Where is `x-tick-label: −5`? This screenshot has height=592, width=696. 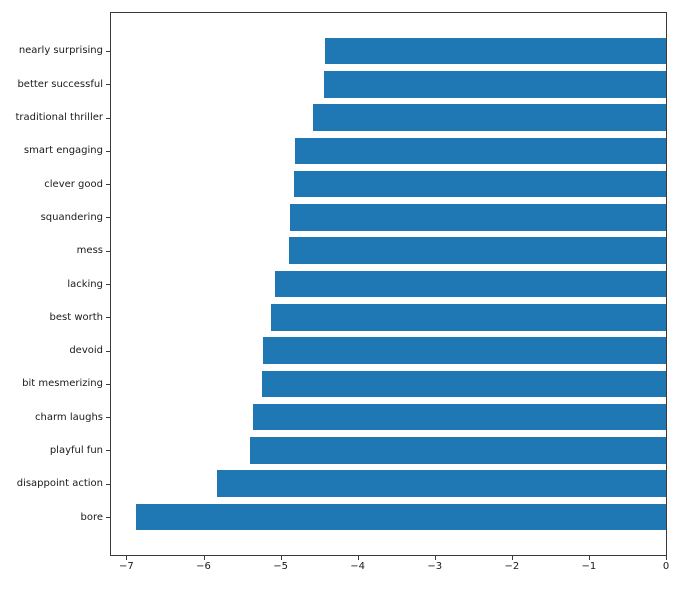
x-tick-label: −5 is located at coordinates (280, 566).